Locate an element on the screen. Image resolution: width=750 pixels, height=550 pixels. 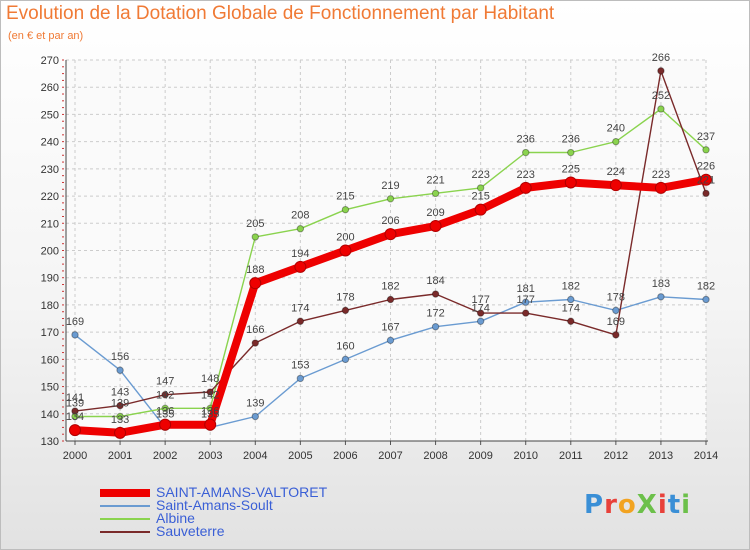
y-tick-label: 170 is located at coordinates (50, 333).